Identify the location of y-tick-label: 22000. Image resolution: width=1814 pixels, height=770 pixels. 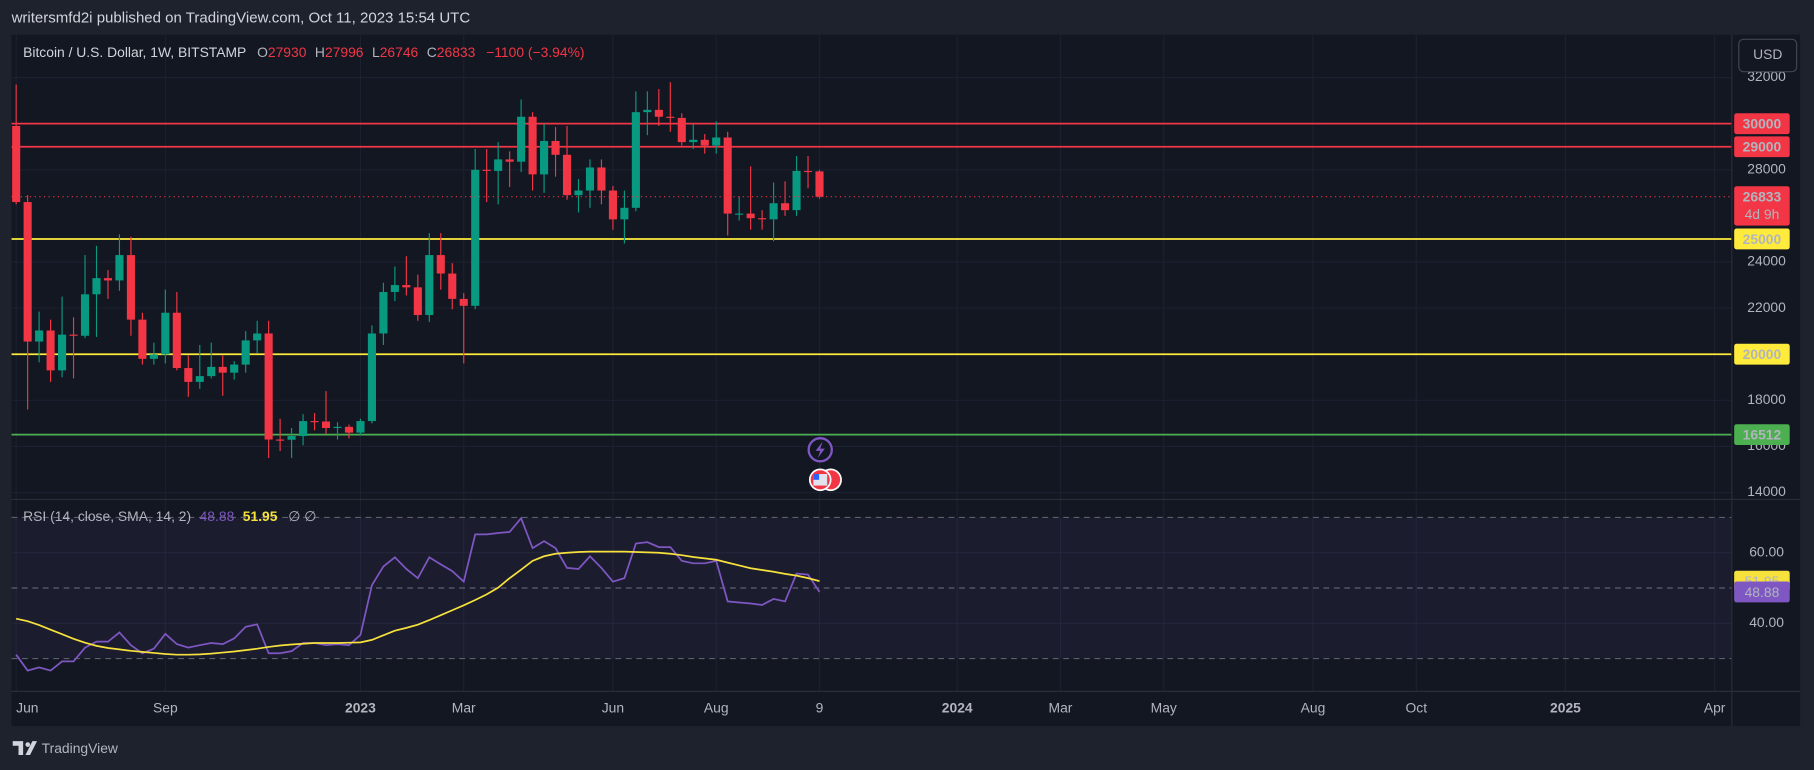
(1766, 307).